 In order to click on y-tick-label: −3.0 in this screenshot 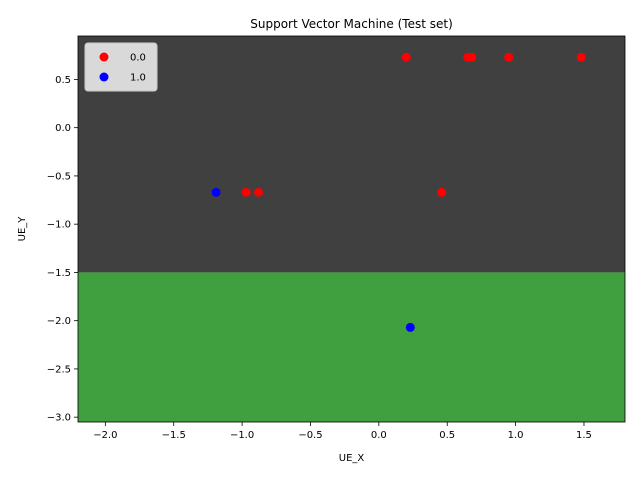, I will do `click(59, 418)`.